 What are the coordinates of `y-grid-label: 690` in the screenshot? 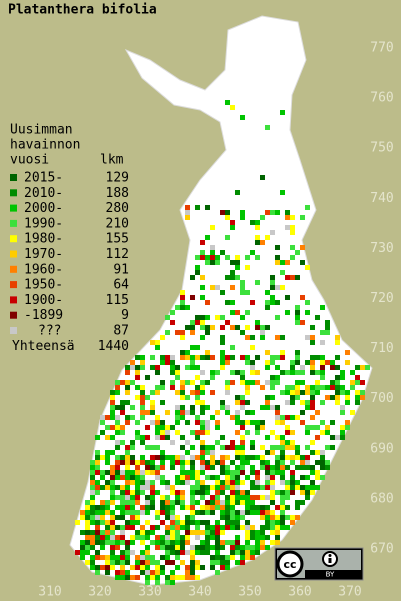 It's located at (381, 448).